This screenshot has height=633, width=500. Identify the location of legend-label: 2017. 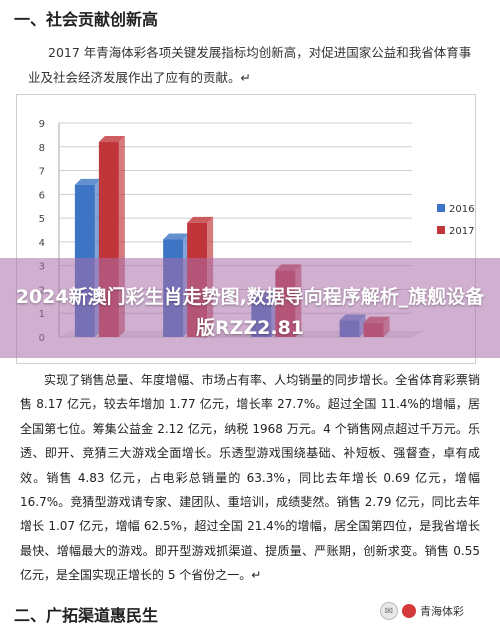
(461, 231).